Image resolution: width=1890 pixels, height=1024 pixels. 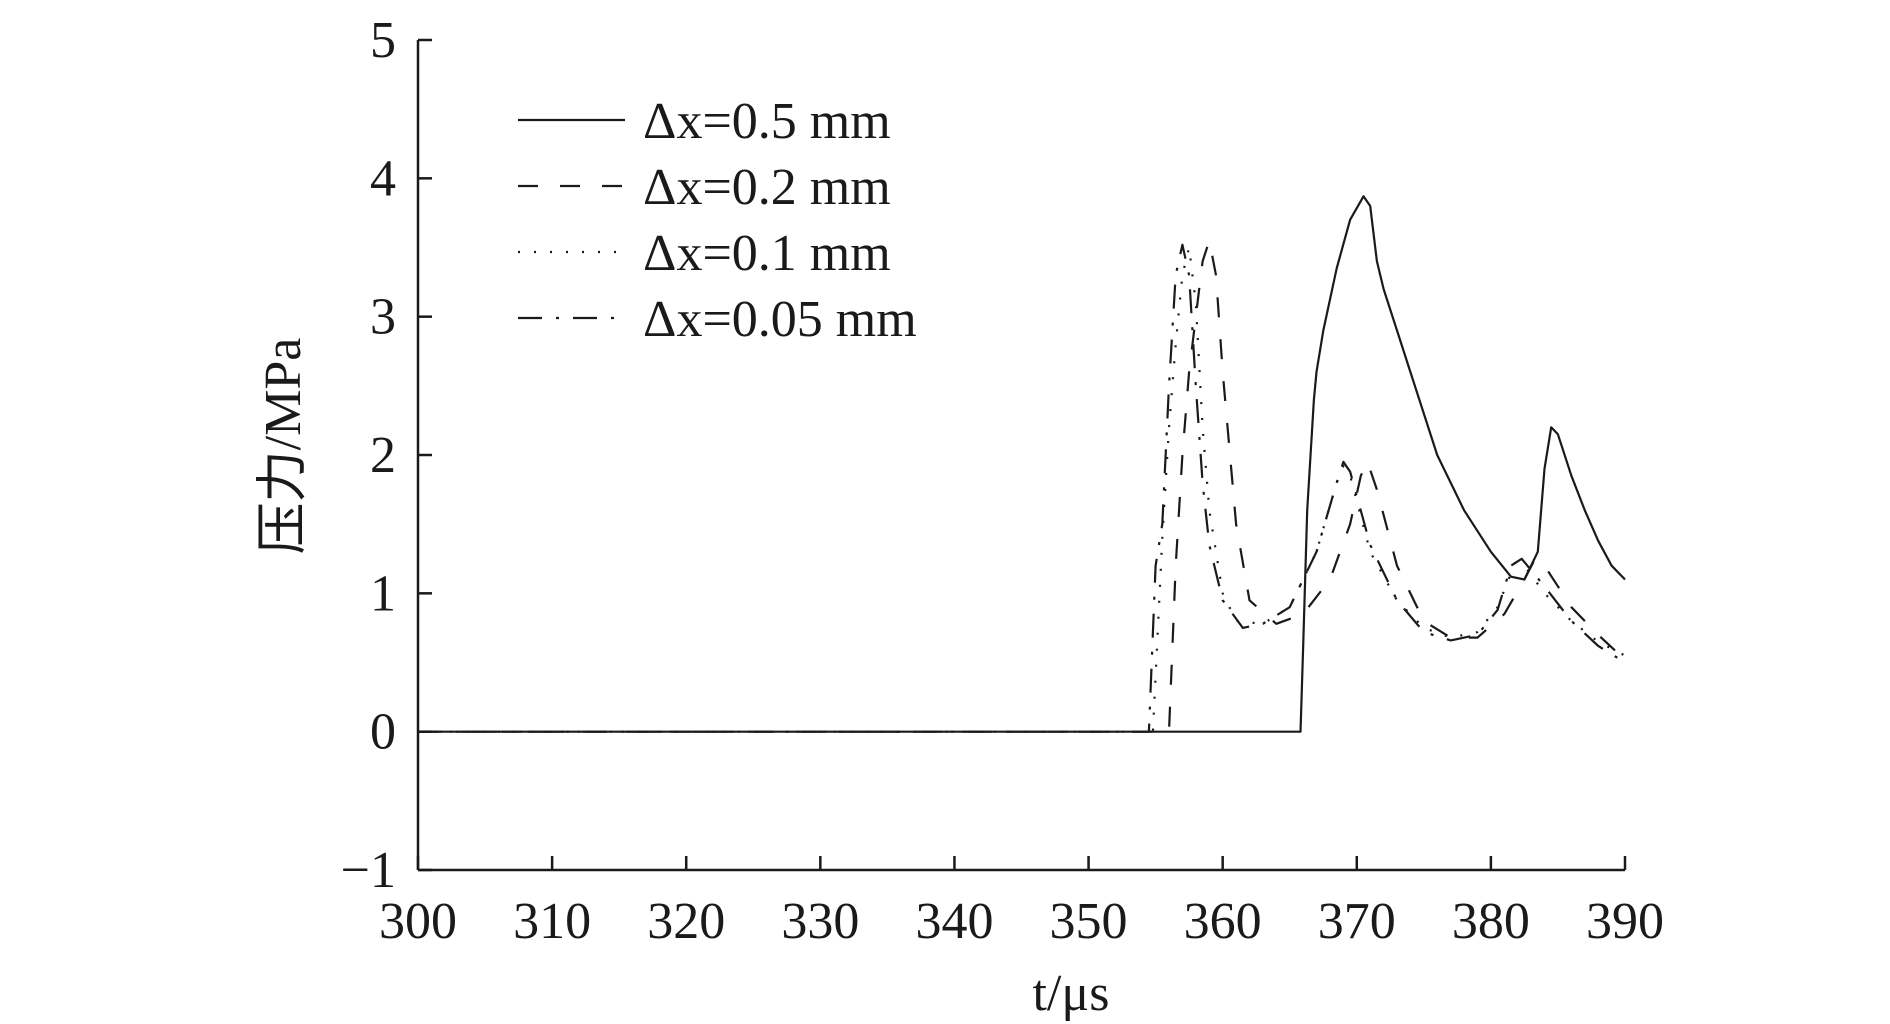 What do you see at coordinates (383, 317) in the screenshot?
I see `y-tick-label: 3` at bounding box center [383, 317].